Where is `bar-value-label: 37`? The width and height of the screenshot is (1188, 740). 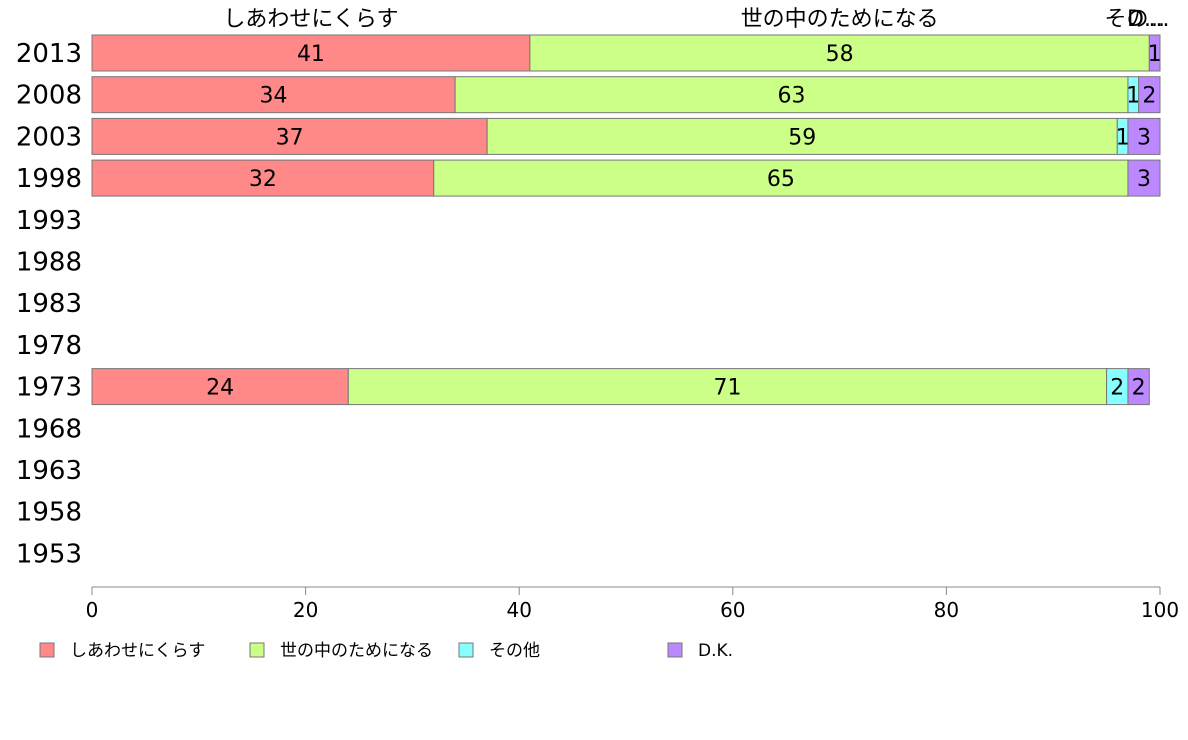 bar-value-label: 37 is located at coordinates (290, 137).